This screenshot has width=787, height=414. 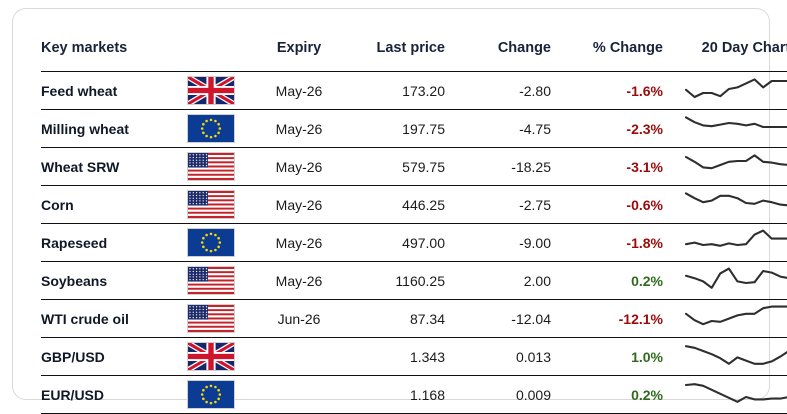 I want to click on cell-last-price: 446.25, so click(x=402, y=204).